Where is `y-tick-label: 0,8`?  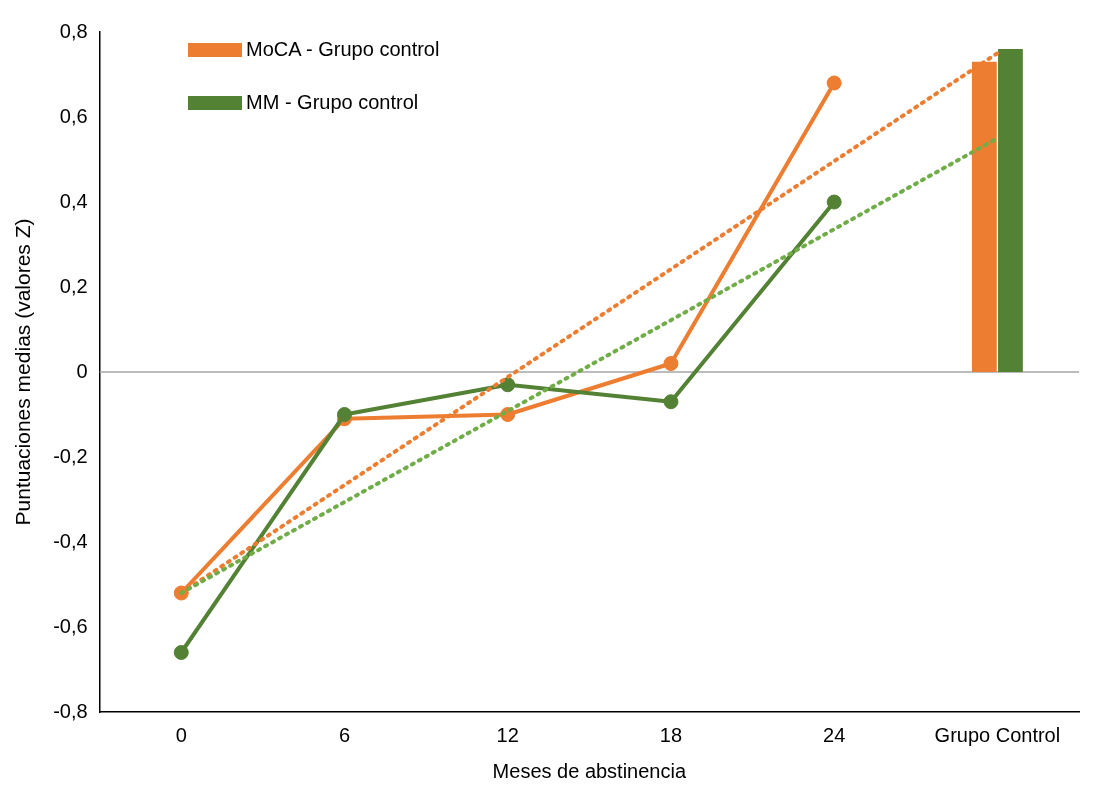
y-tick-label: 0,8 is located at coordinates (73, 30).